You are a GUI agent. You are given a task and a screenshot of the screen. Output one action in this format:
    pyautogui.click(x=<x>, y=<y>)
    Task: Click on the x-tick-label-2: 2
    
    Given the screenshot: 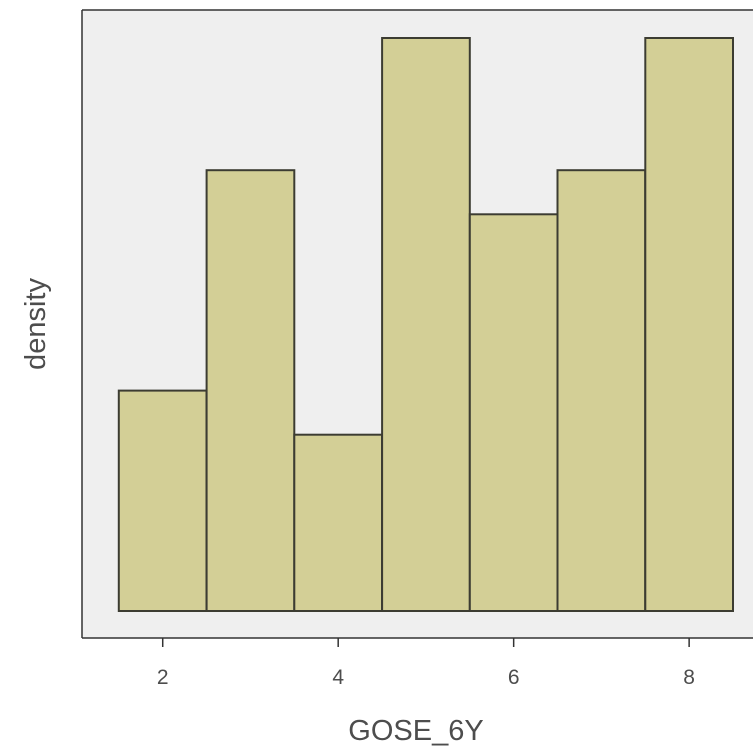 What is the action you would take?
    pyautogui.click(x=163, y=677)
    